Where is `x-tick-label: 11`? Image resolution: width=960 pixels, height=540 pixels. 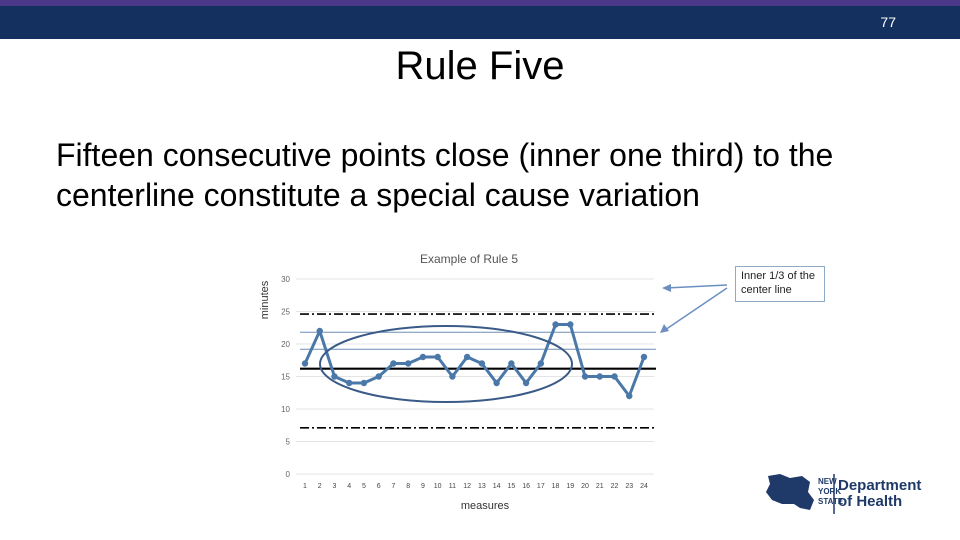
x-tick-label: 11 is located at coordinates (452, 486).